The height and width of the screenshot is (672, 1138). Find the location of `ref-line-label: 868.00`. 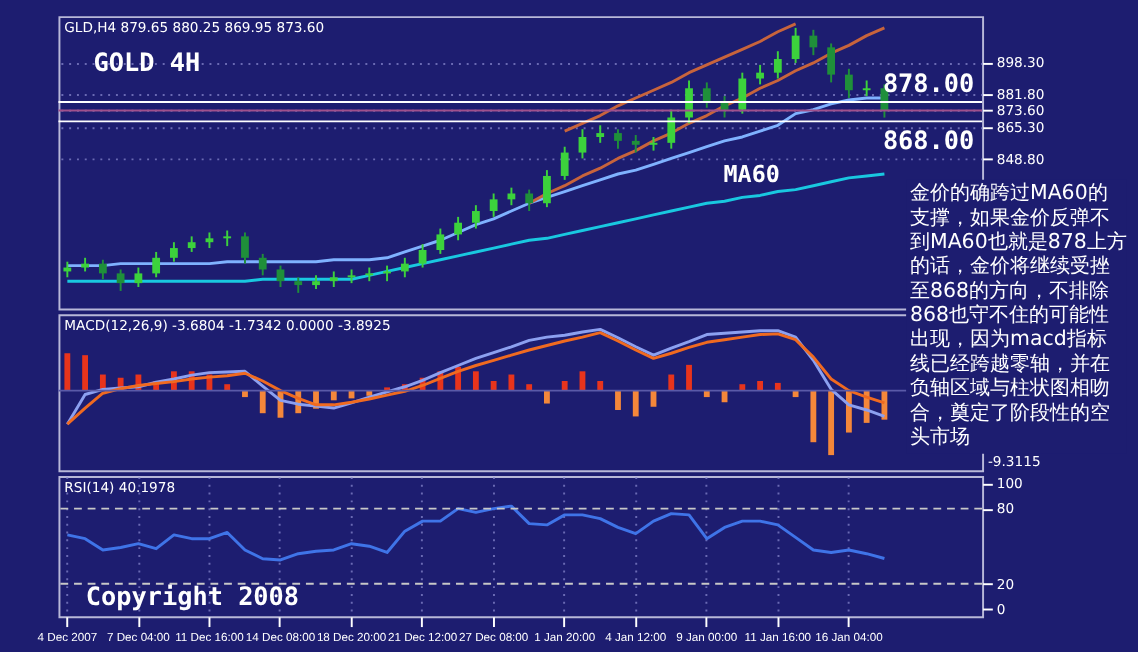

ref-line-label: 868.00 is located at coordinates (928, 139).